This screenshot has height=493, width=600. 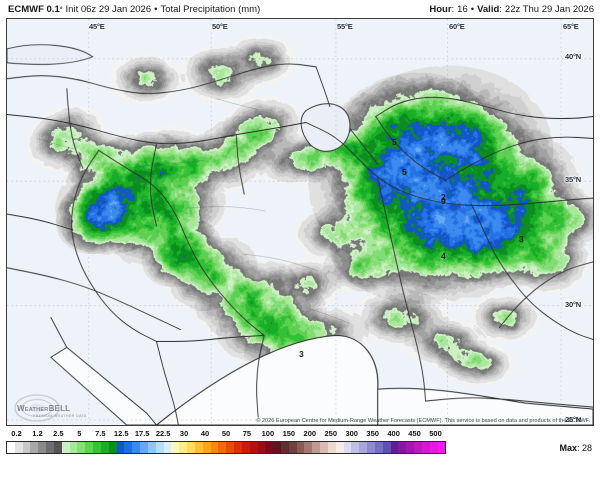 What do you see at coordinates (568, 448) in the screenshot?
I see `max-label: Max` at bounding box center [568, 448].